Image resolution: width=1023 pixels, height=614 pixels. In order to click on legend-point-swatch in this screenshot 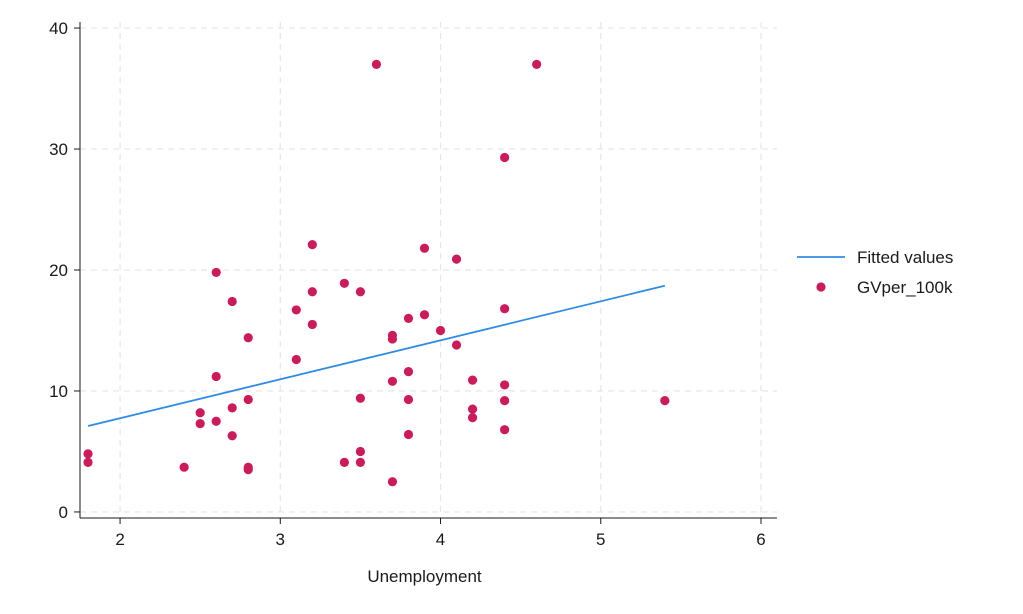, I will do `click(821, 287)`.